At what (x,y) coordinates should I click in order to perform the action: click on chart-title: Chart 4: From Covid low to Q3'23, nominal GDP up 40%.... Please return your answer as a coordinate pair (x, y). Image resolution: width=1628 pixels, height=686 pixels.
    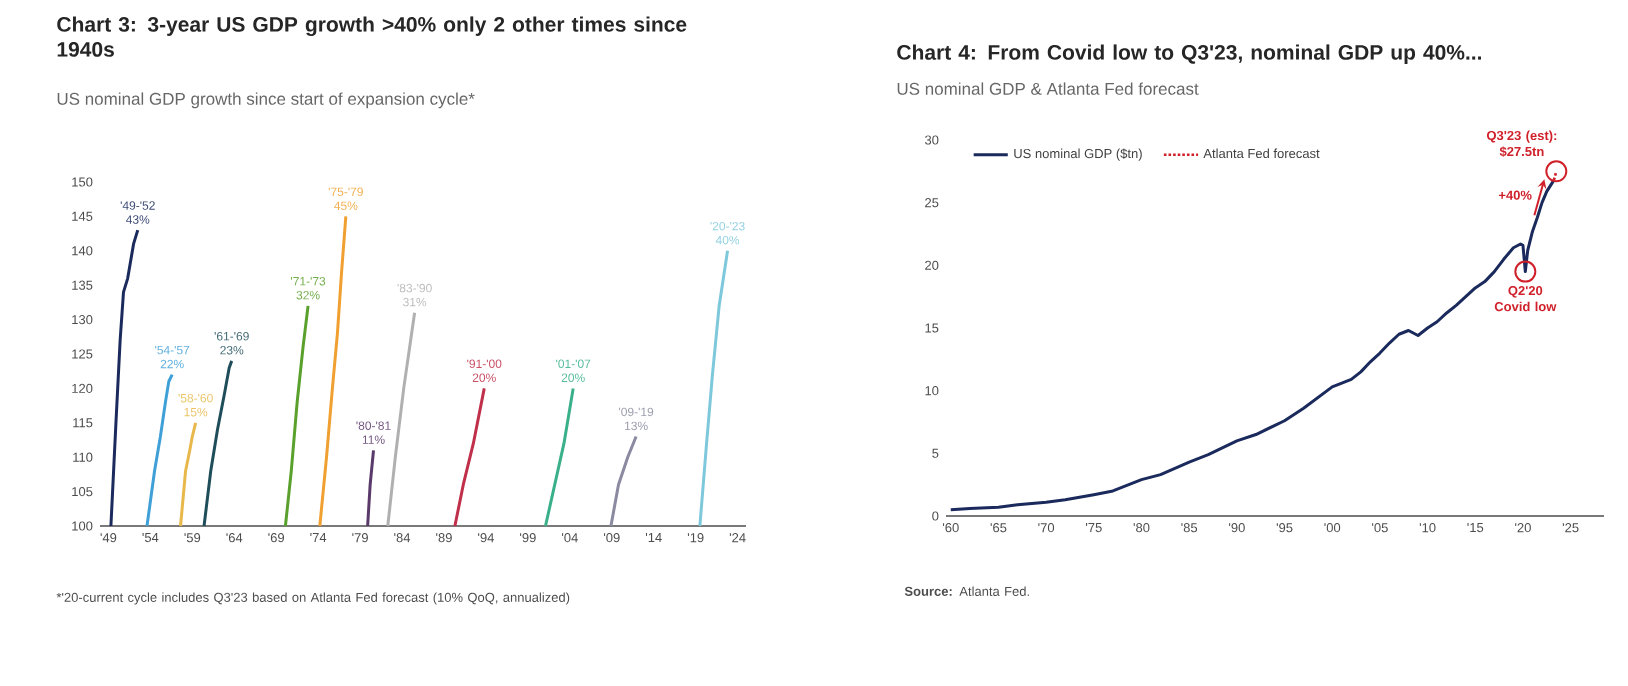
    Looking at the image, I should click on (1189, 54).